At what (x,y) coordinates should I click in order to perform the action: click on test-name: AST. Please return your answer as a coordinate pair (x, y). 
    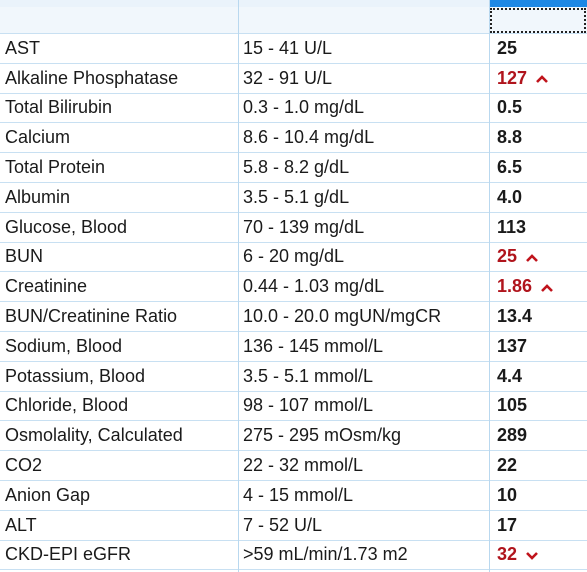
    Looking at the image, I should click on (119, 48).